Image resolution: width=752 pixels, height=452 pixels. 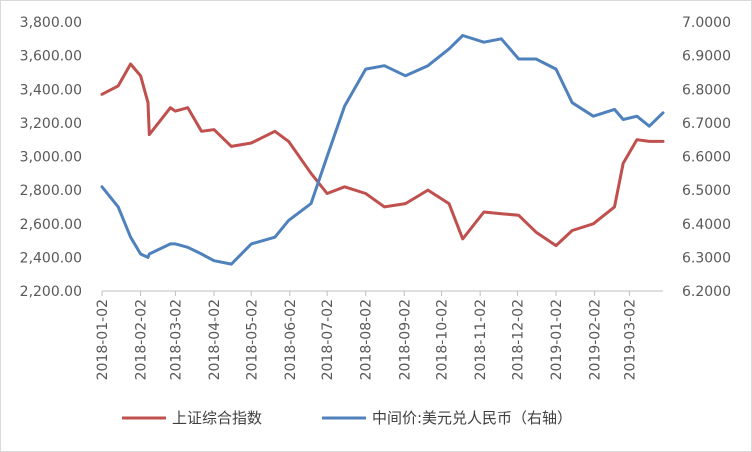 I want to click on y-right-tick-label: 6.4000, so click(x=706, y=225).